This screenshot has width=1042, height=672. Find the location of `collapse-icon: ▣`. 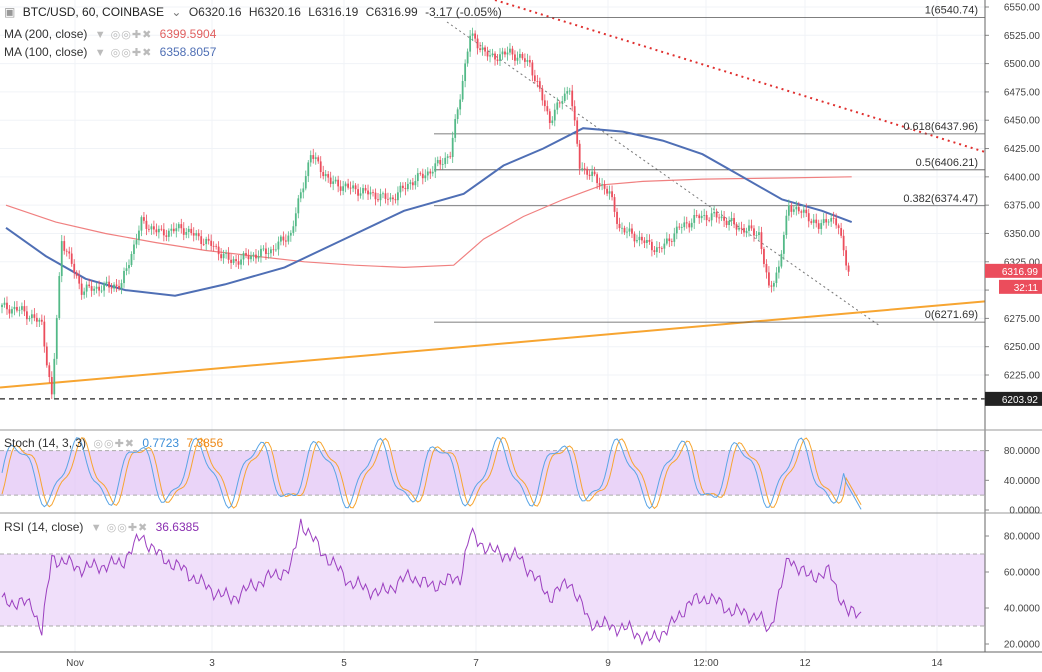

collapse-icon: ▣ is located at coordinates (10, 12).